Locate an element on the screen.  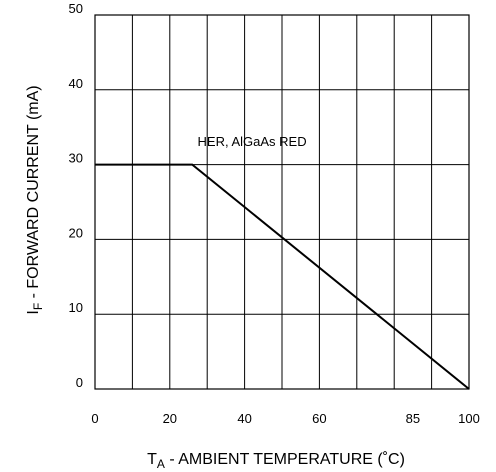
x-tick-label: 85 is located at coordinates (413, 418).